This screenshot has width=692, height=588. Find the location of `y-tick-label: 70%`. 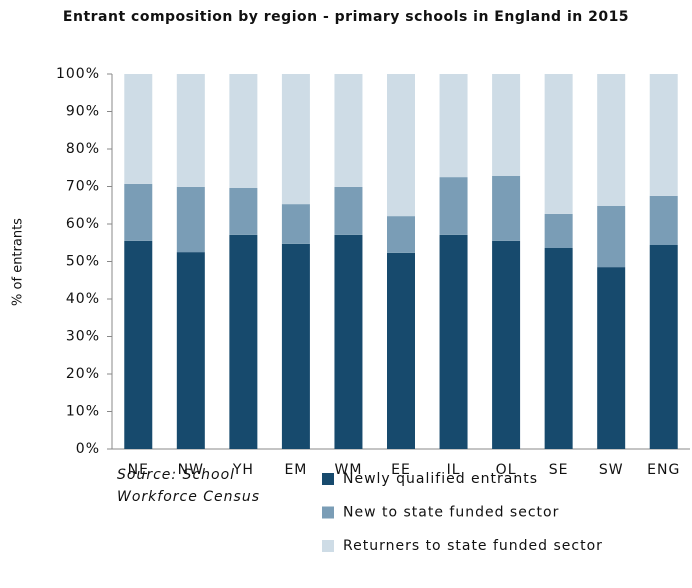

y-tick-label: 70% is located at coordinates (83, 187).